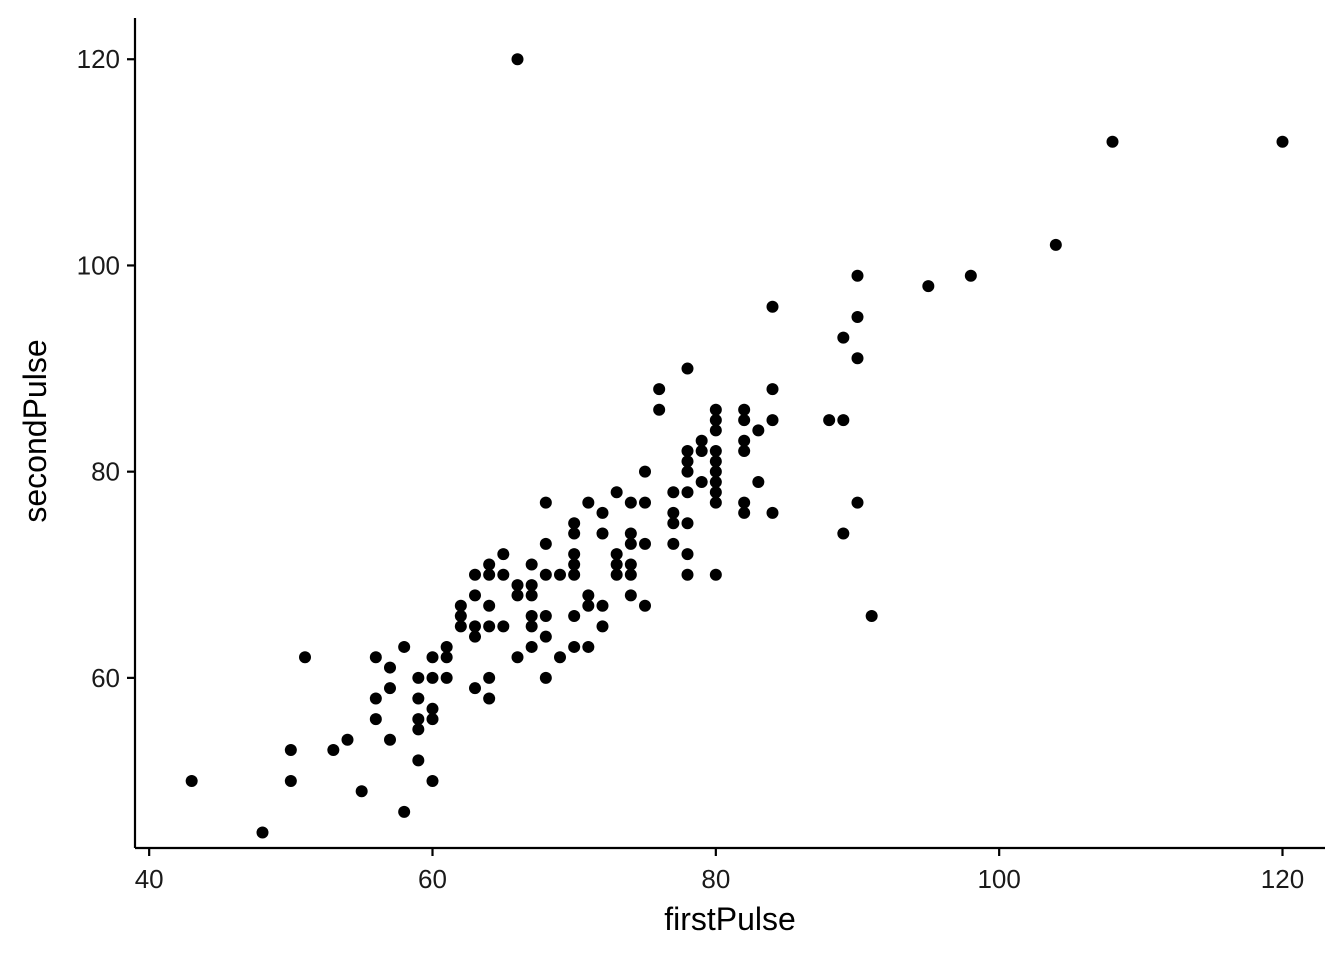 The image size is (1344, 960). Describe the element at coordinates (98, 59) in the screenshot. I see `y-tick-label: 120` at that location.